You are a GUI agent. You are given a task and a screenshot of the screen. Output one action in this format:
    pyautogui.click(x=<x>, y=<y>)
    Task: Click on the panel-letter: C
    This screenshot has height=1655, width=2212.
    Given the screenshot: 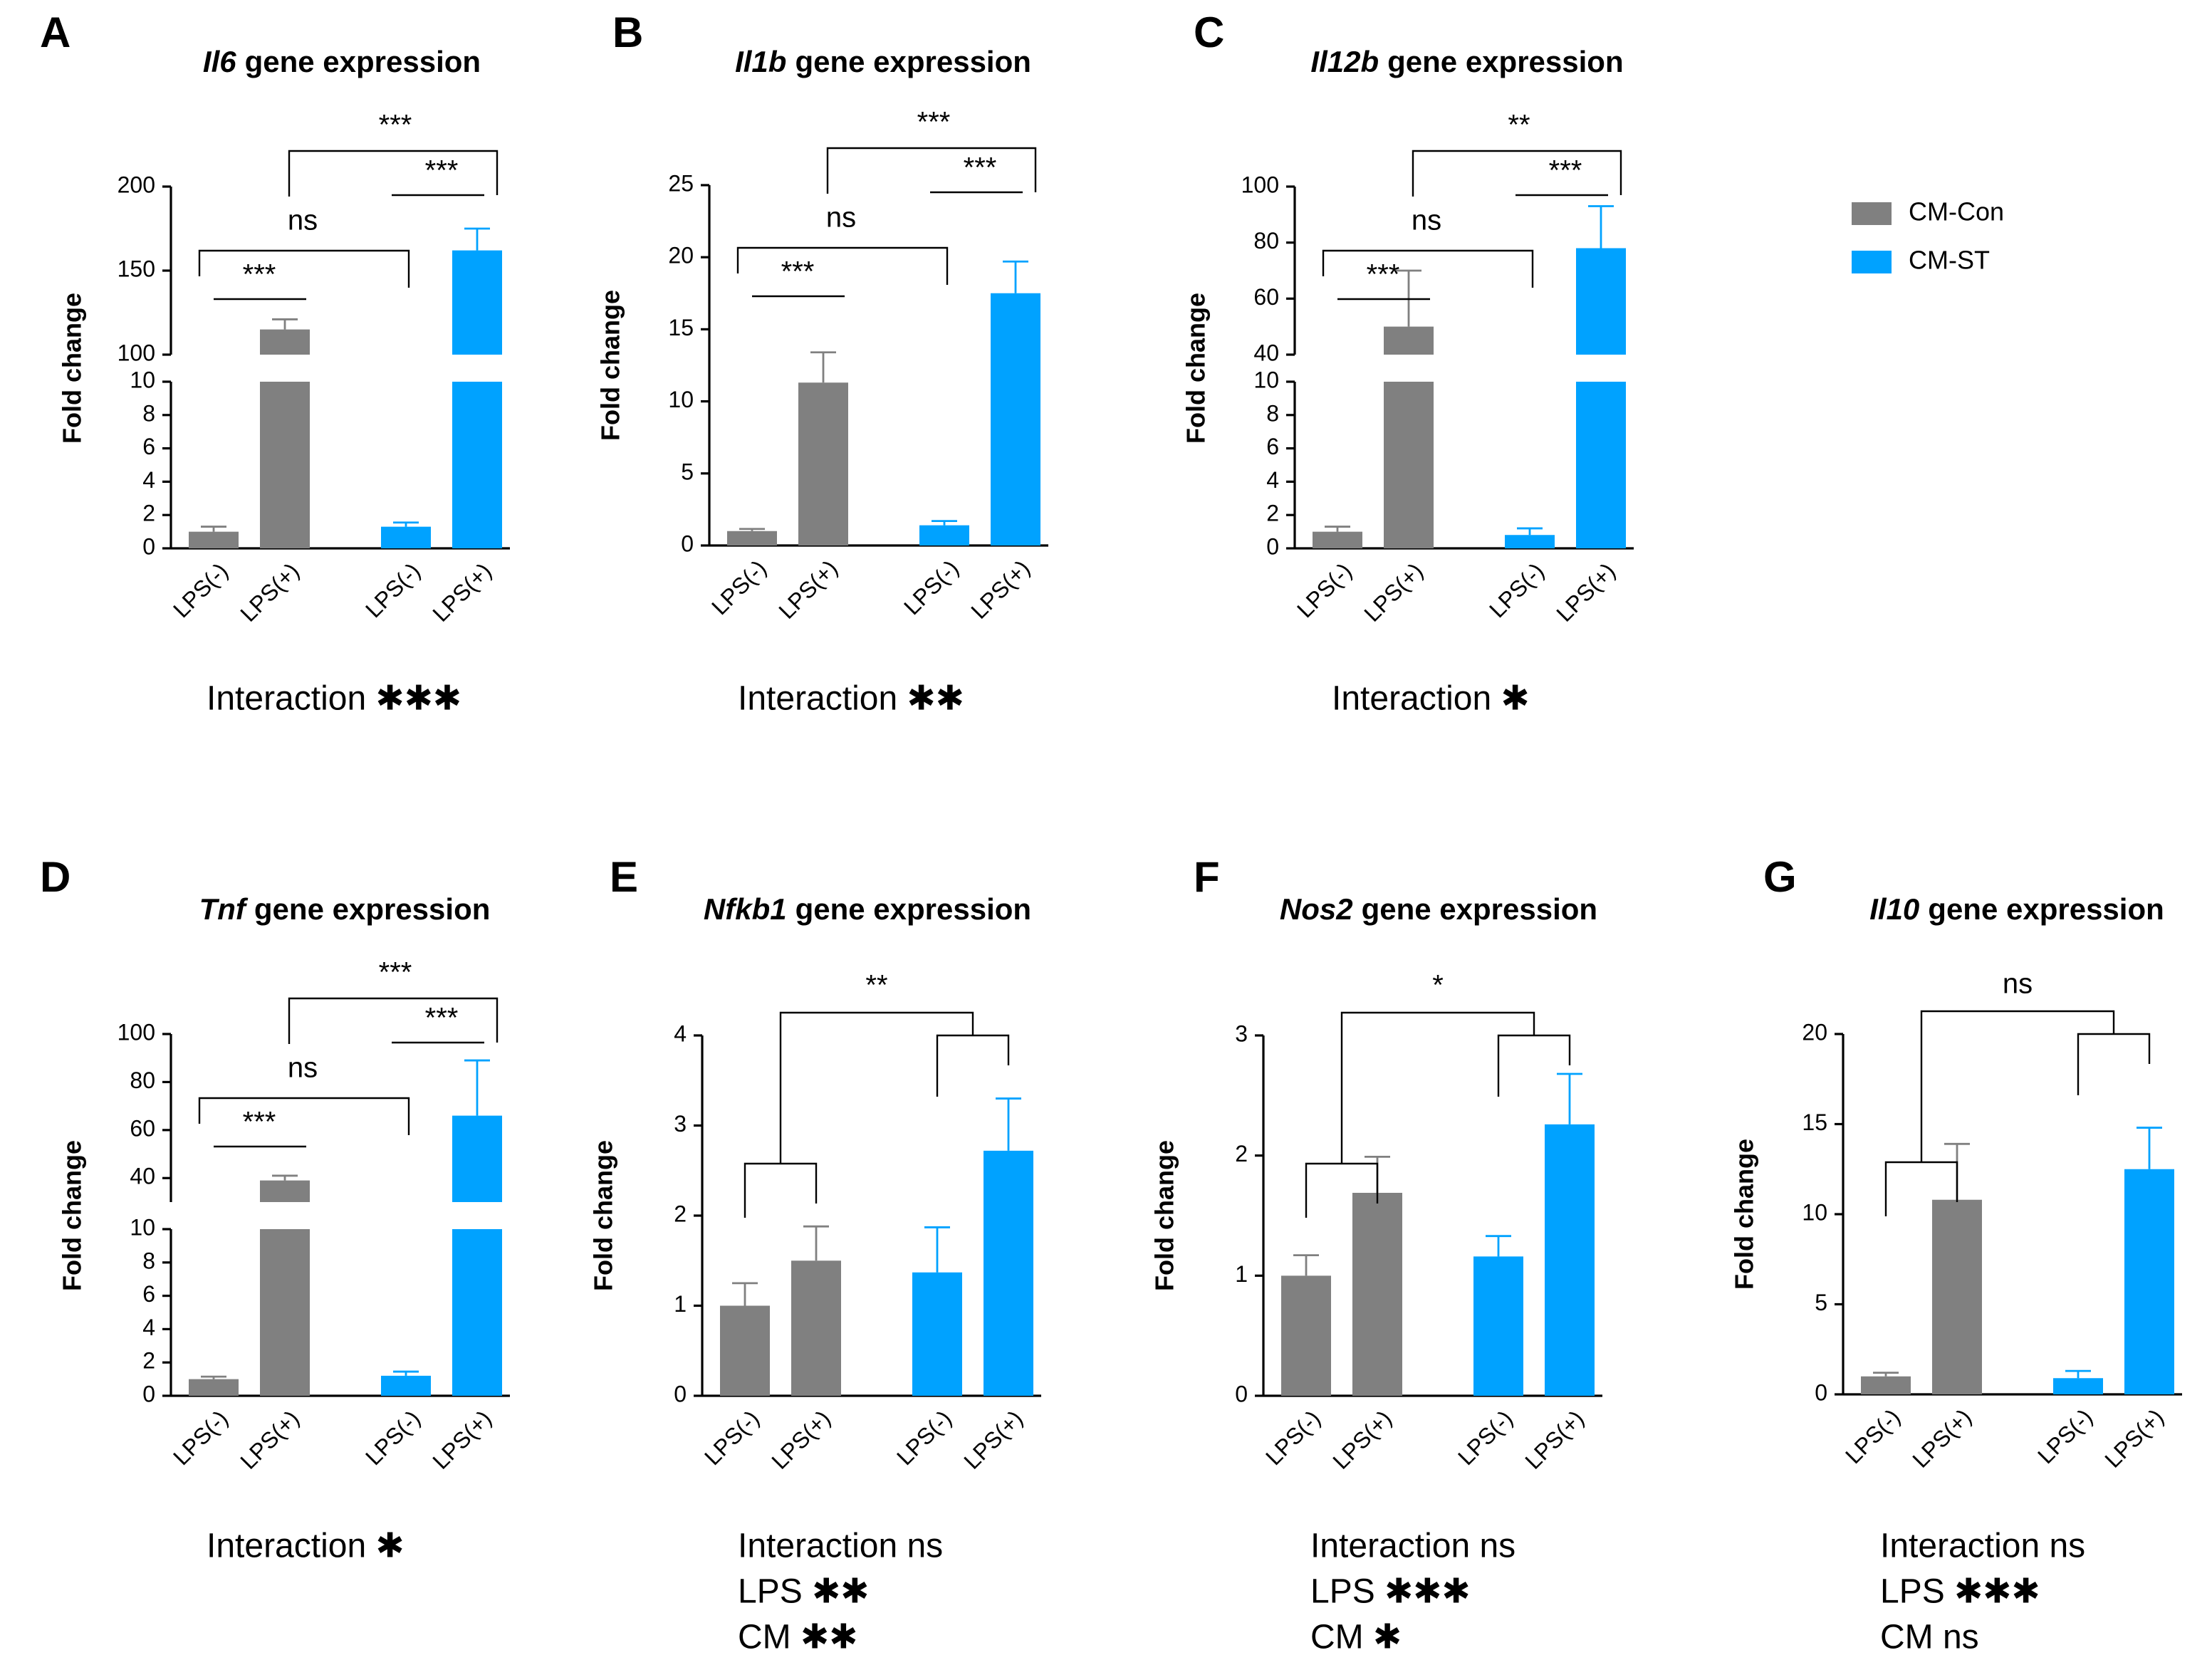 What is the action you would take?
    pyautogui.click(x=1209, y=32)
    